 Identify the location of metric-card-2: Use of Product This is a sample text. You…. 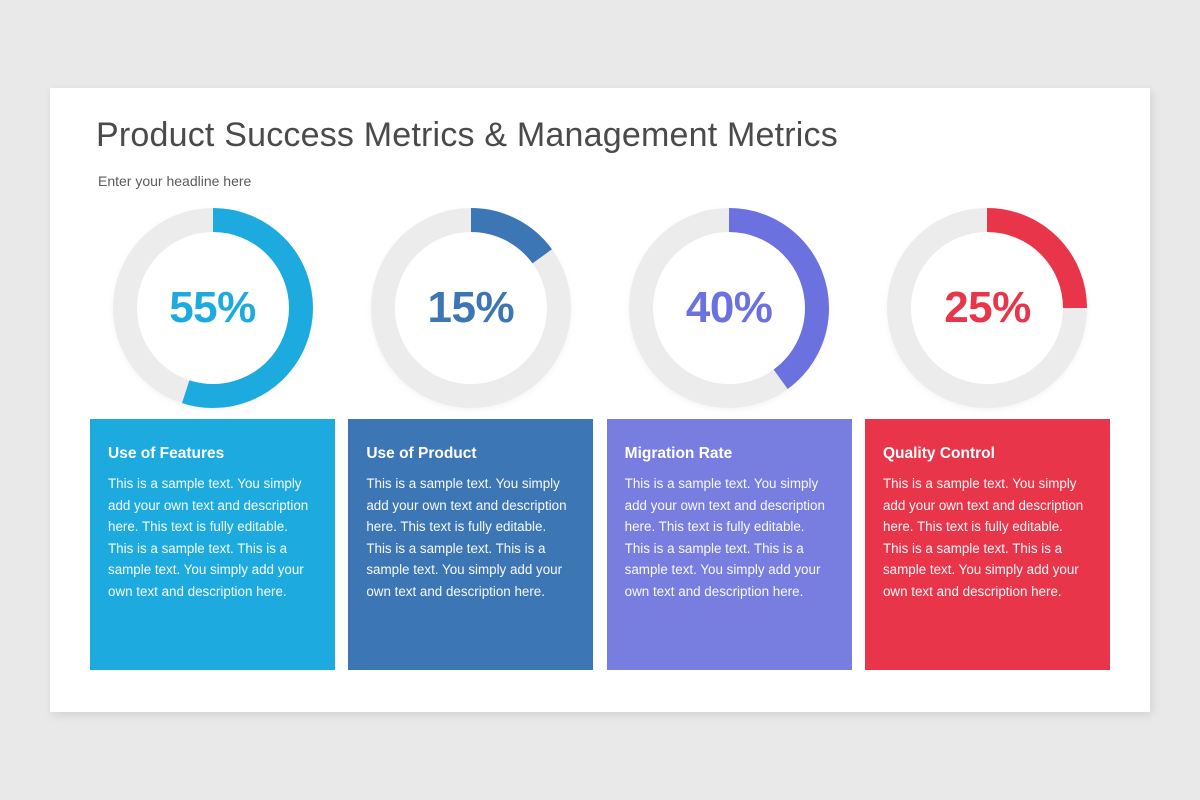
(471, 544).